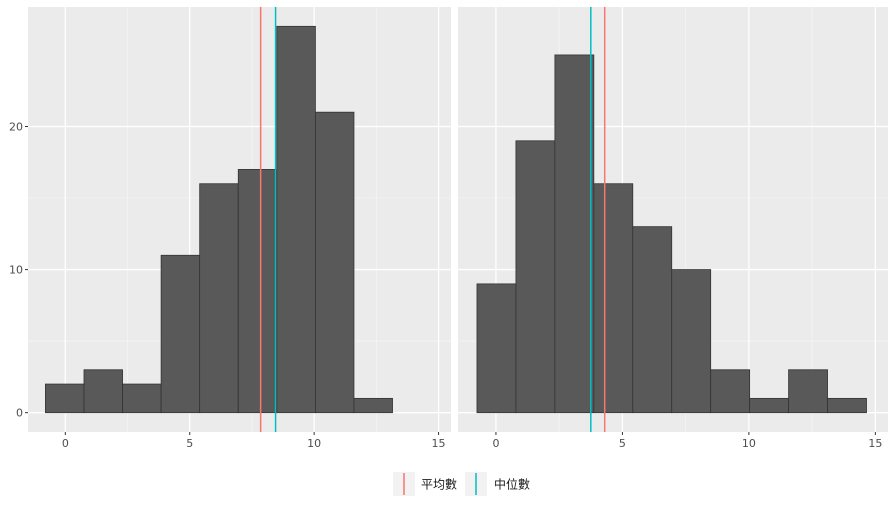 The height and width of the screenshot is (510, 894). I want to click on legend-item-median: 中位數, so click(497, 484).